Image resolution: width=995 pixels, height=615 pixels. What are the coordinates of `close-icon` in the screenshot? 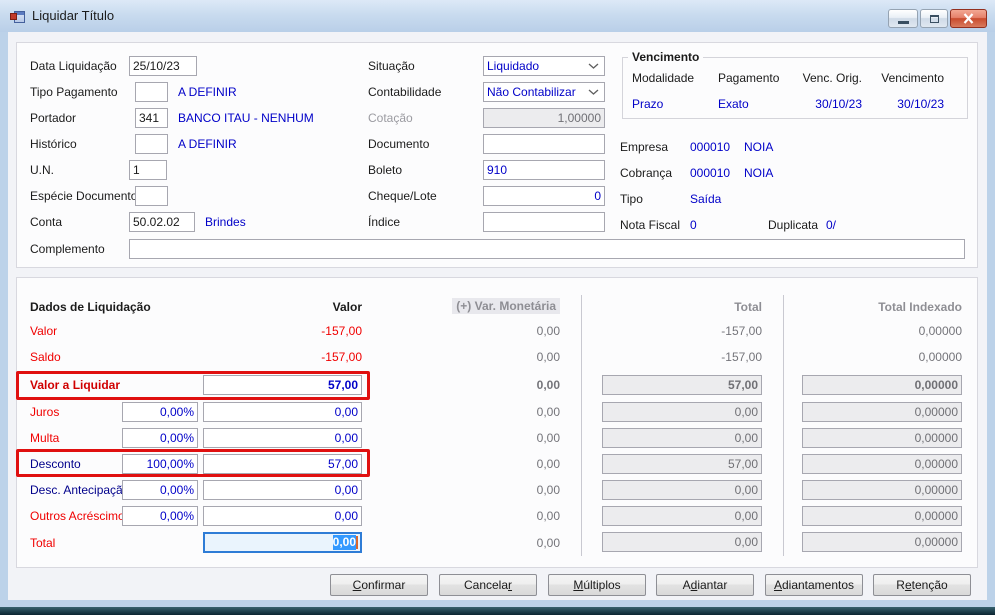 It's located at (968, 18).